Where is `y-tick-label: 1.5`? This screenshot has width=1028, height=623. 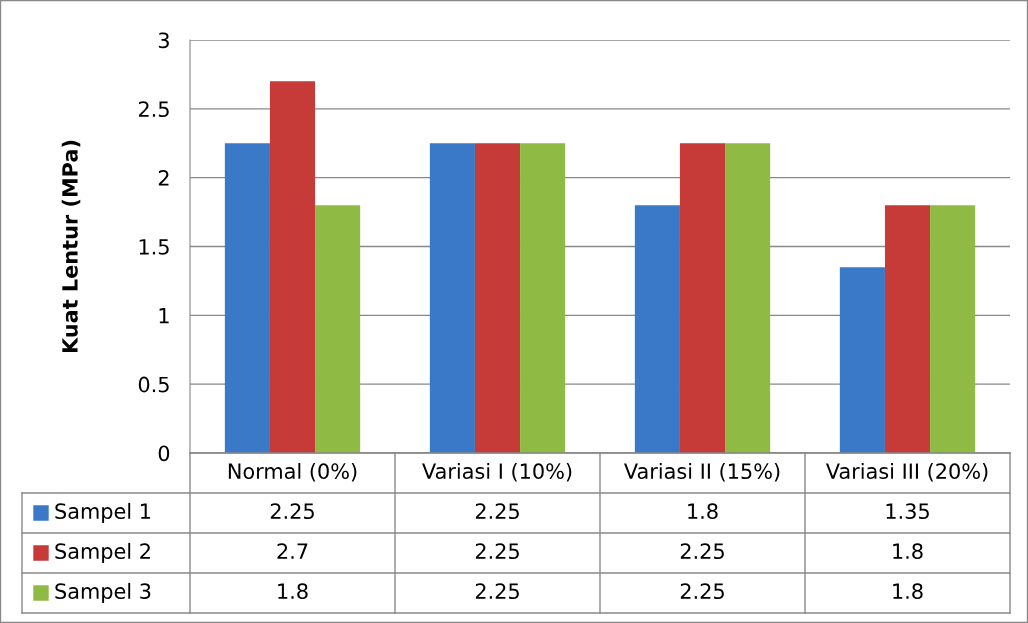
y-tick-label: 1.5 is located at coordinates (154, 247).